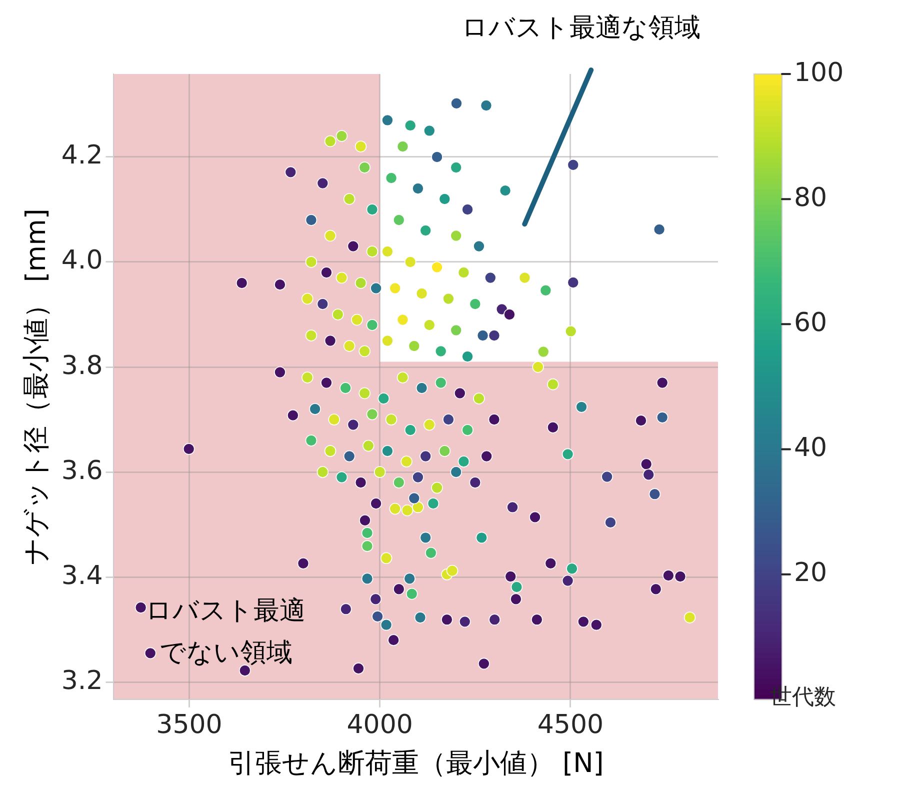 This screenshot has width=916, height=803. Describe the element at coordinates (811, 447) in the screenshot. I see `color-bar-label: 40` at that location.